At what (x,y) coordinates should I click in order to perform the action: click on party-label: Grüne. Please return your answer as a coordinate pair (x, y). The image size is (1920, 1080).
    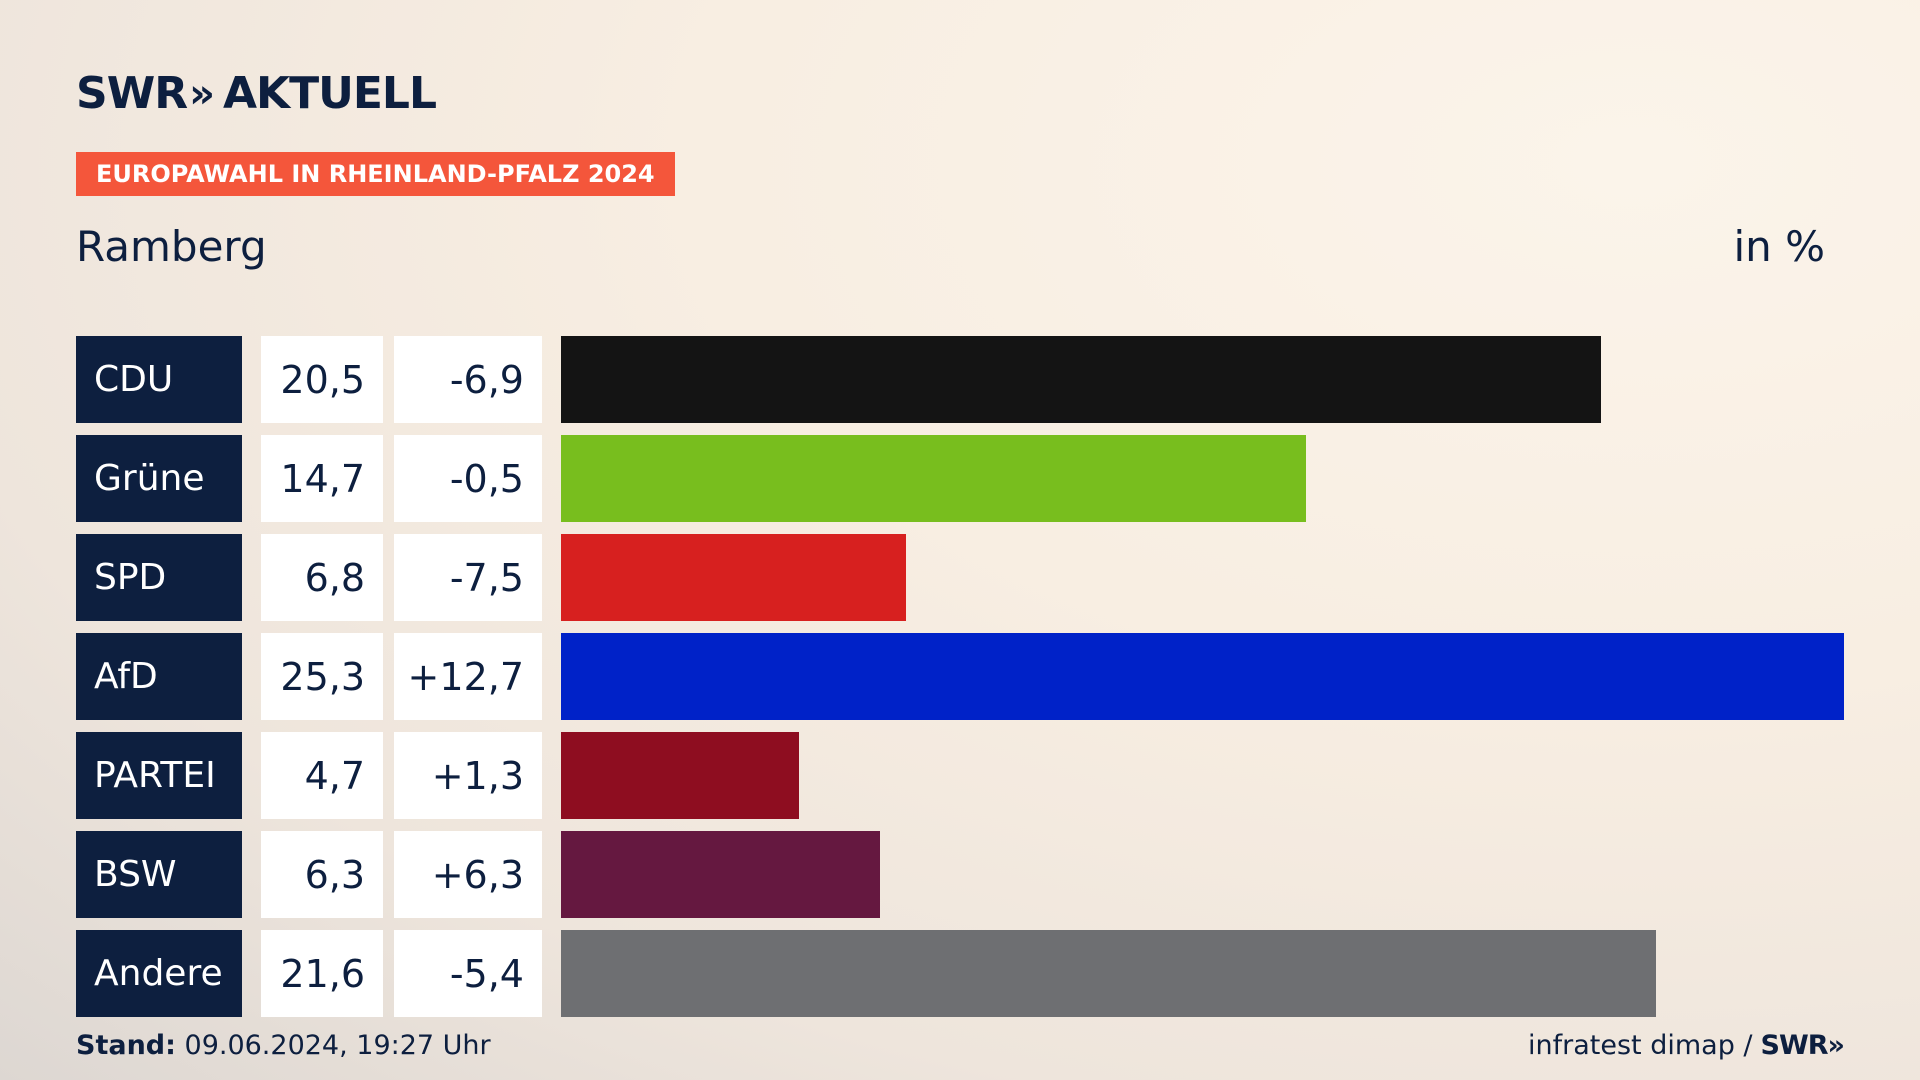
    Looking at the image, I should click on (159, 478).